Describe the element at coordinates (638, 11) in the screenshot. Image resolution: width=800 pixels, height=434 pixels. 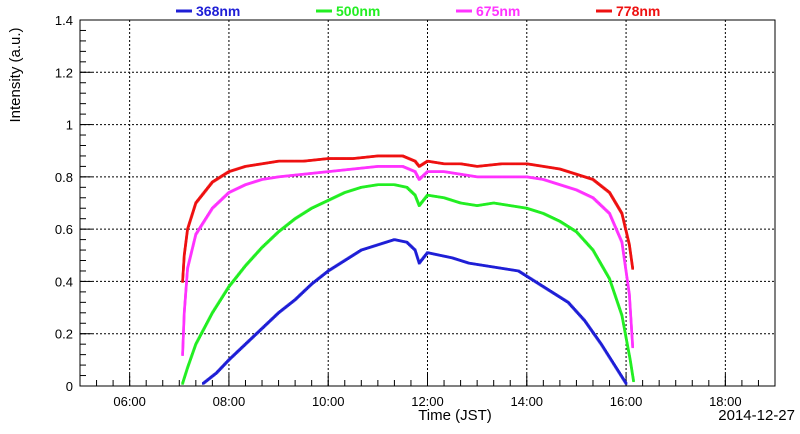
I see `legend-label: 778nm` at that location.